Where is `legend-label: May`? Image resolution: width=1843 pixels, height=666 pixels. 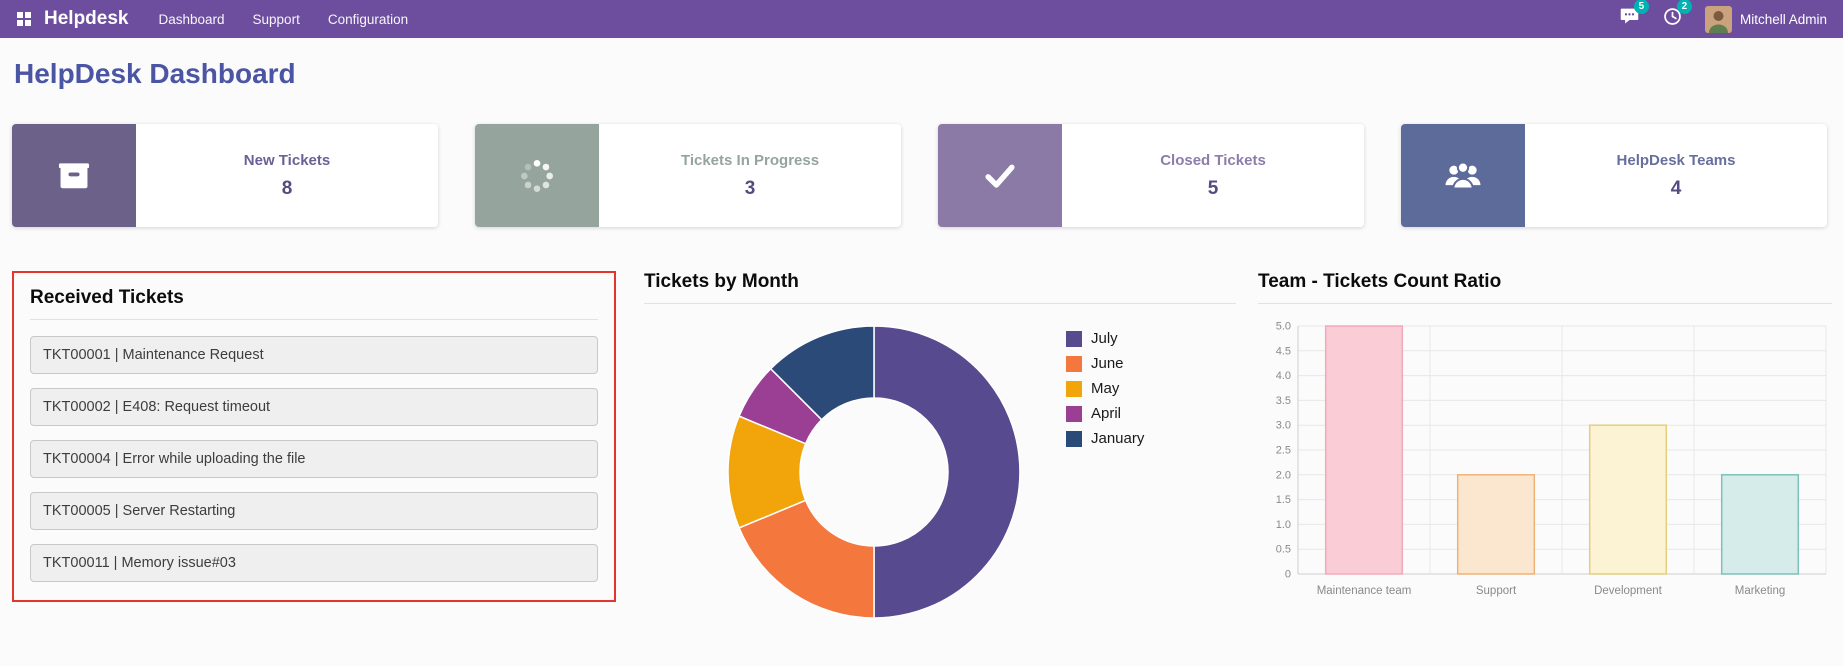
legend-label: May is located at coordinates (1105, 388).